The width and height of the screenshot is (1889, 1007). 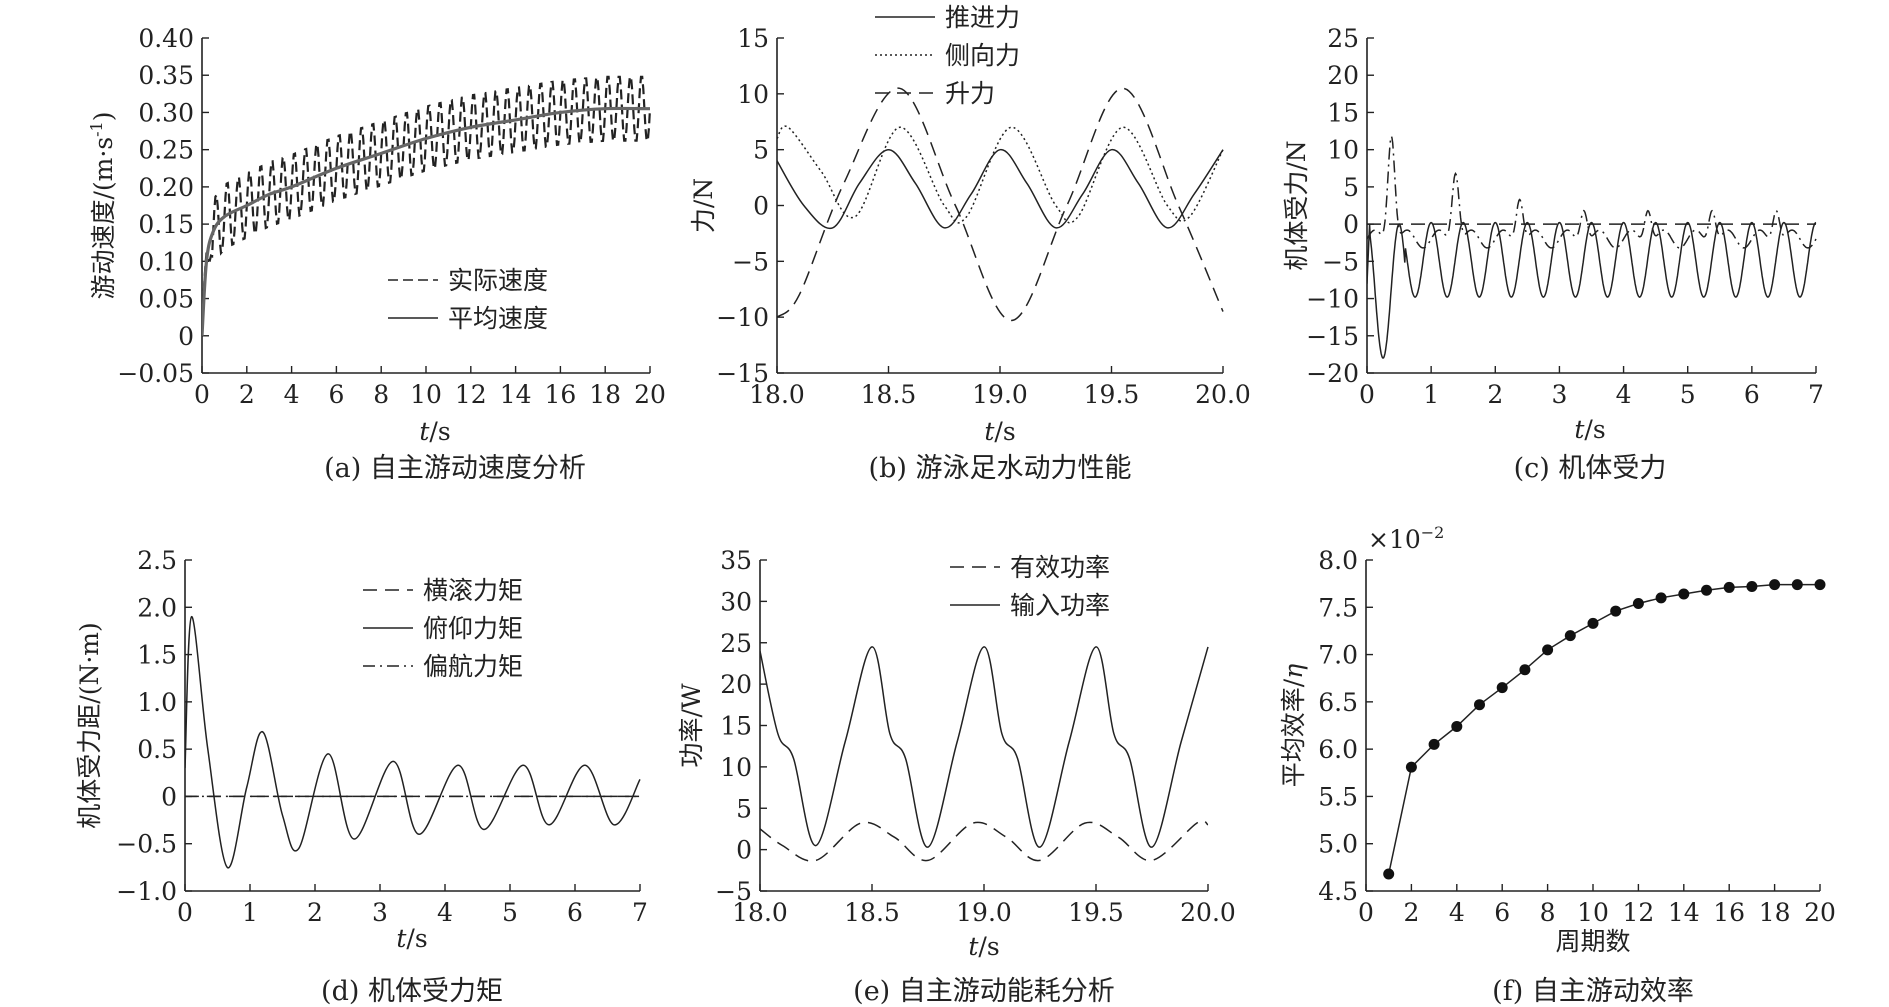 I want to click on y-tick-label: 2.0, so click(x=157, y=607).